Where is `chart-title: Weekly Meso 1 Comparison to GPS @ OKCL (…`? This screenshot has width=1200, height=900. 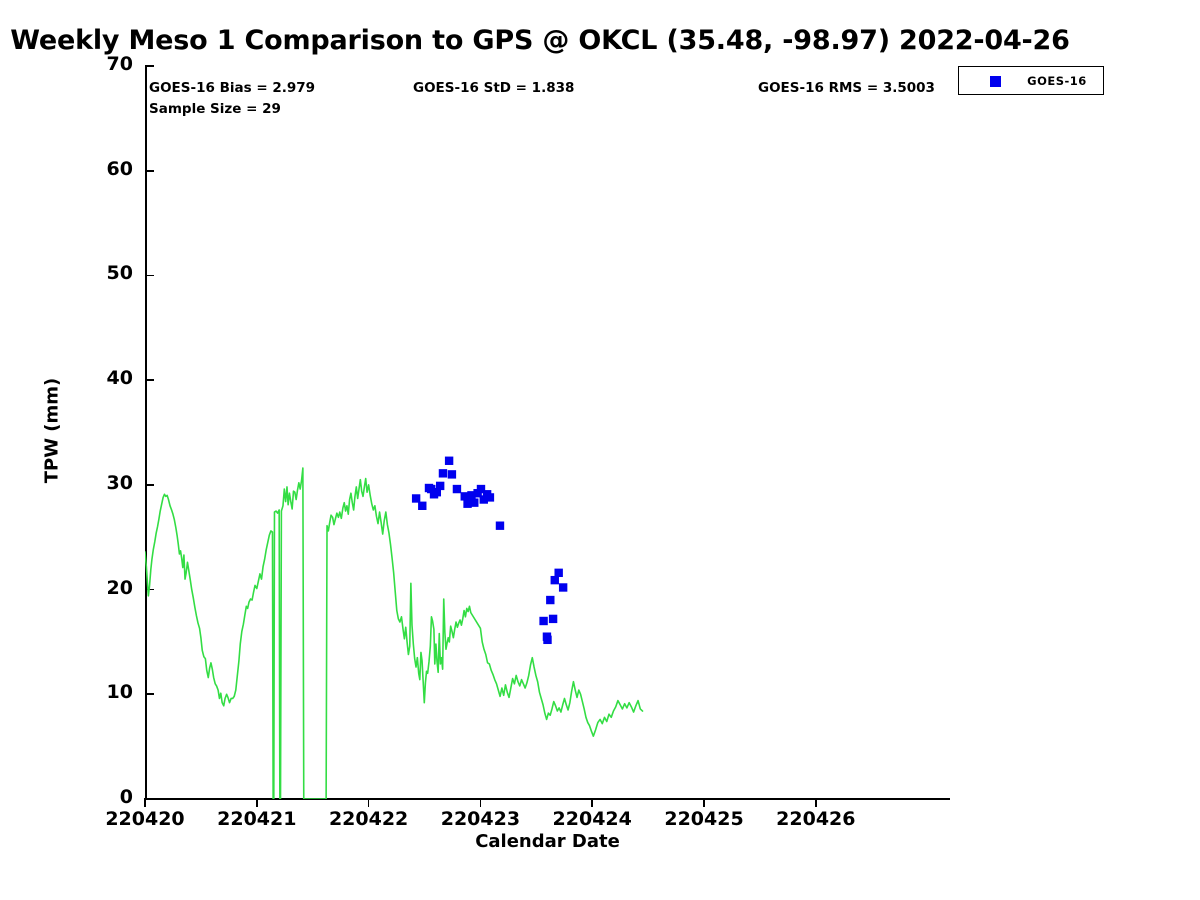
chart-title: Weekly Meso 1 Comparison to GPS @ OKCL (… is located at coordinates (540, 40).